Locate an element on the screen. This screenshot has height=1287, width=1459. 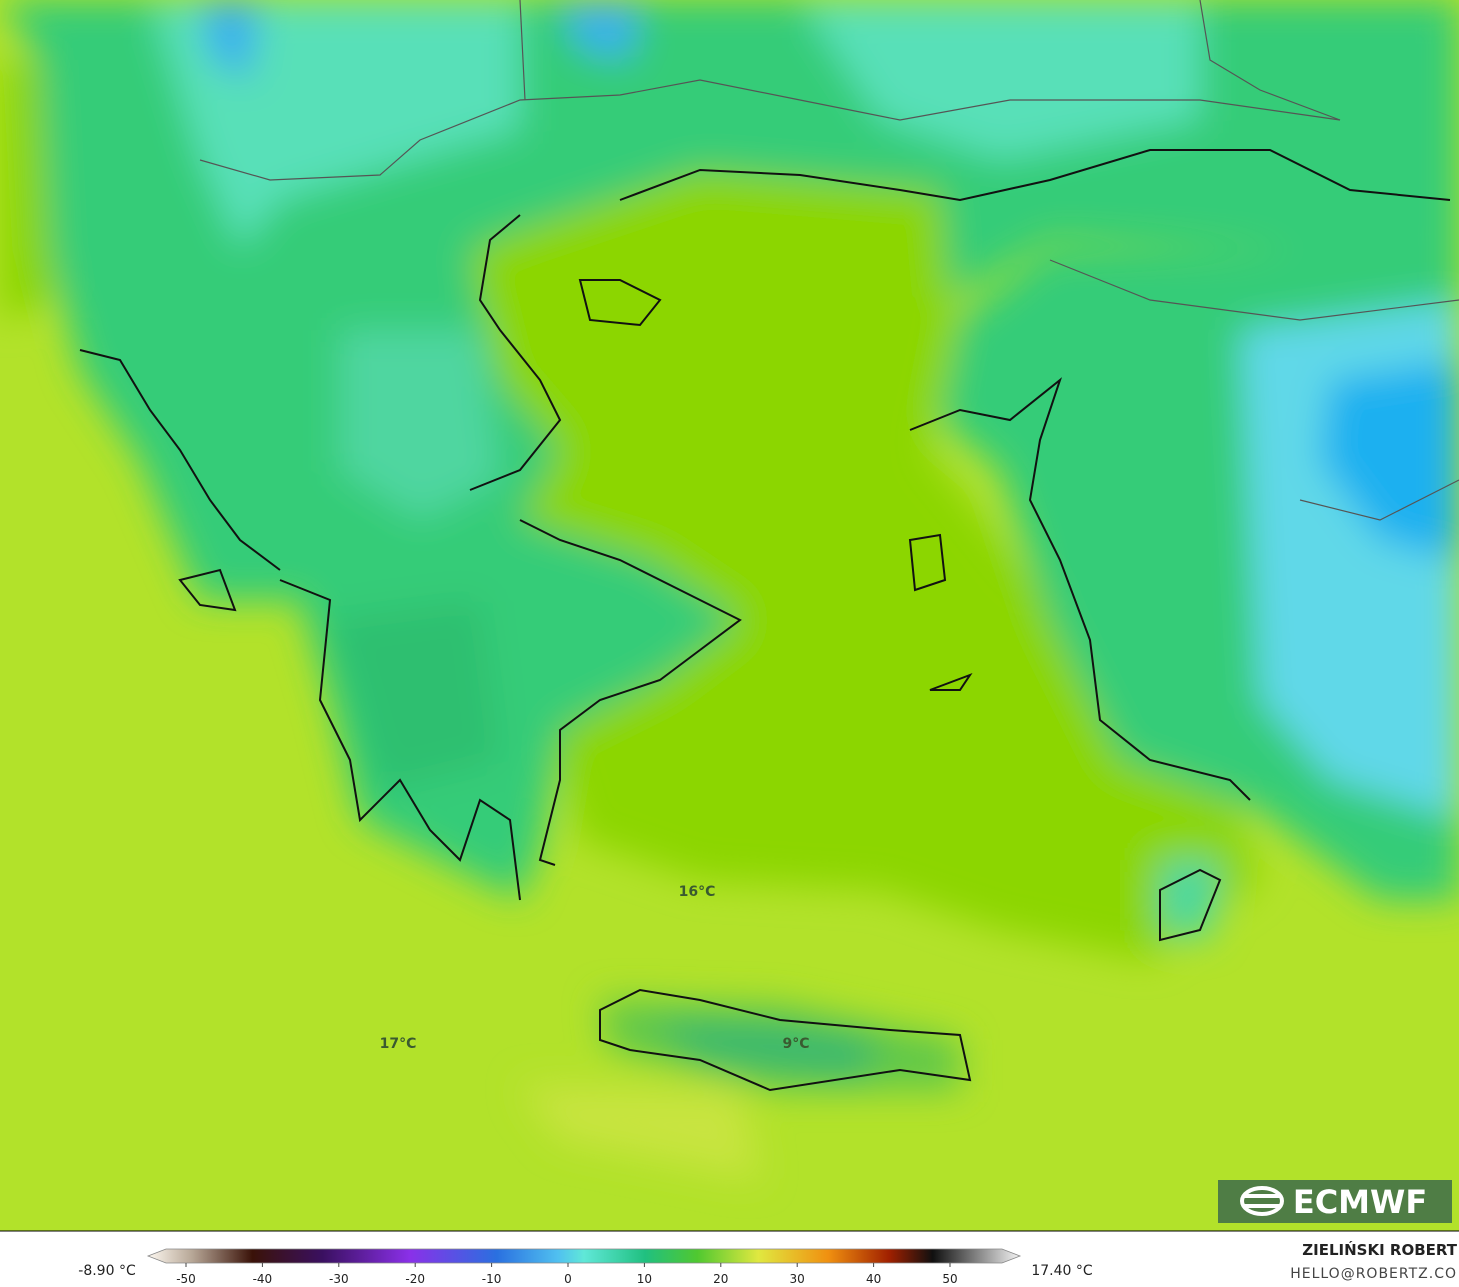
colorbar-min: -8.90 °C is located at coordinates (107, 1271).